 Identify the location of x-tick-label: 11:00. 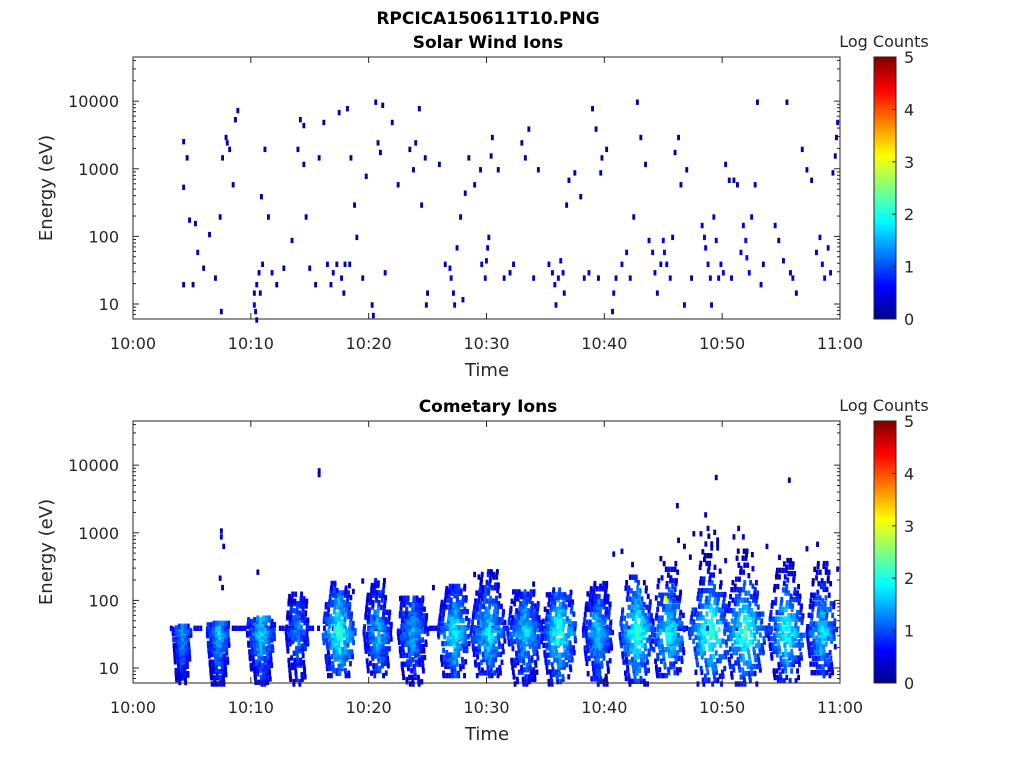
(840, 707).